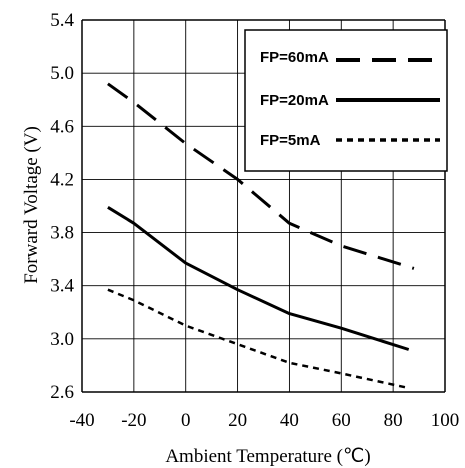 This screenshot has height=468, width=465. Describe the element at coordinates (62, 126) in the screenshot. I see `y-tick-label: 4.6` at that location.